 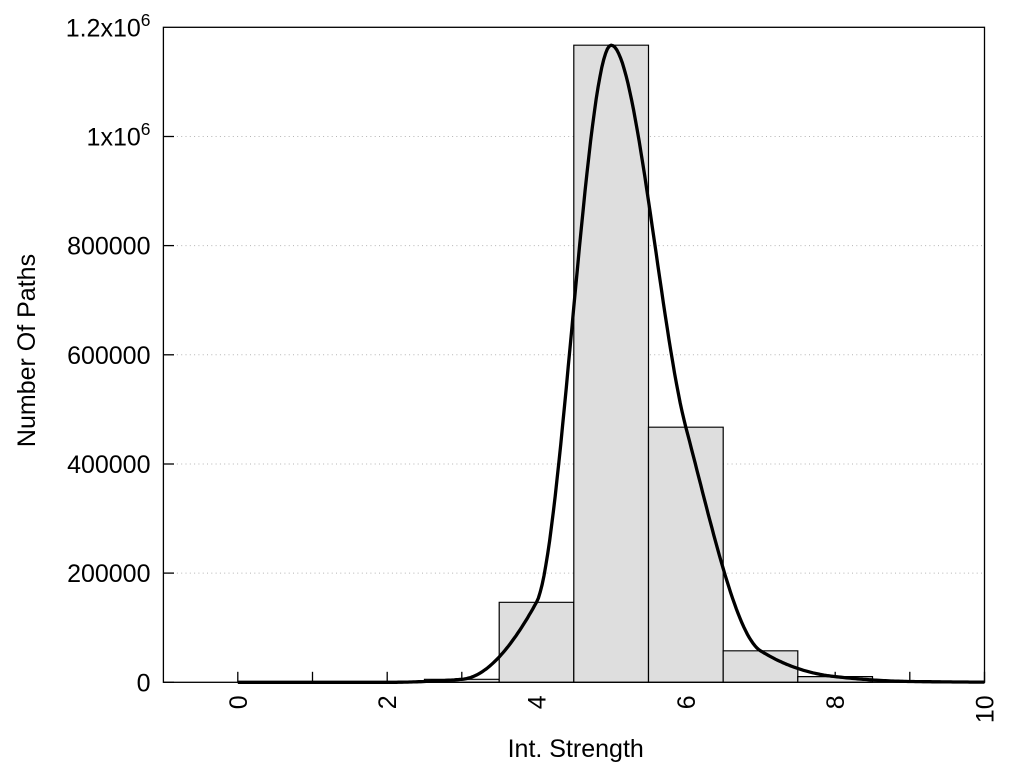 What do you see at coordinates (119, 135) in the screenshot?
I see `svg-text: 1x10⁶` at bounding box center [119, 135].